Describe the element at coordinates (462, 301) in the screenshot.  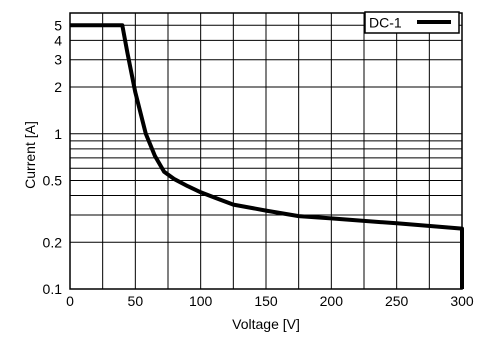
I see `x-tick-label: 300` at that location.